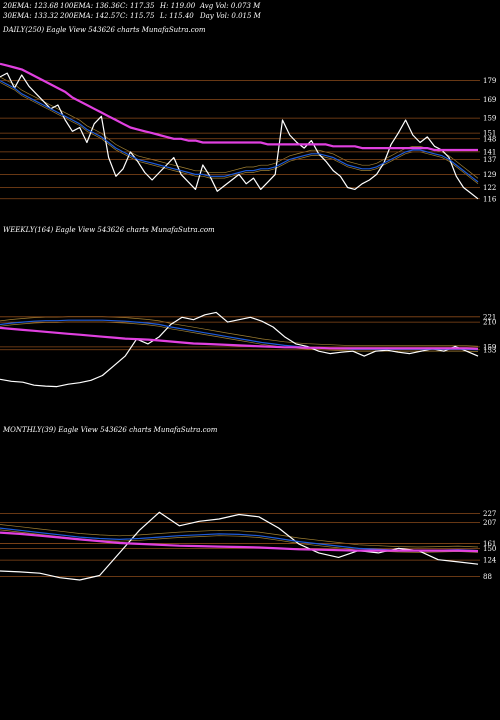  I want to click on avg-vol-stat: Avg Vol: 0.073 M, so click(230, 6).